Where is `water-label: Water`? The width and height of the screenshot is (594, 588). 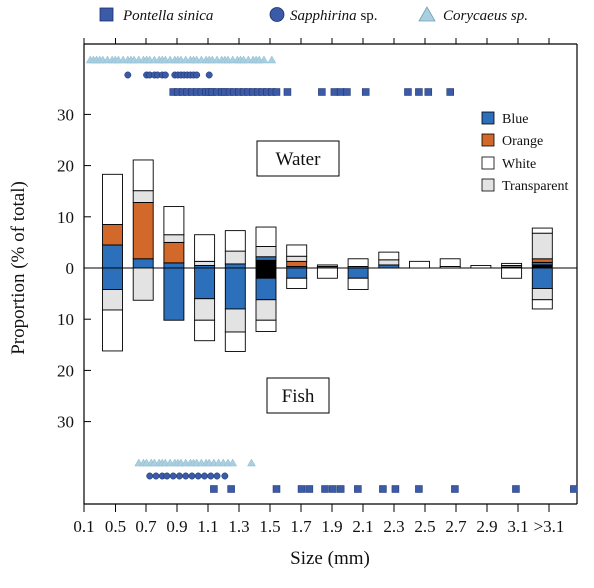 water-label: Water is located at coordinates (299, 159).